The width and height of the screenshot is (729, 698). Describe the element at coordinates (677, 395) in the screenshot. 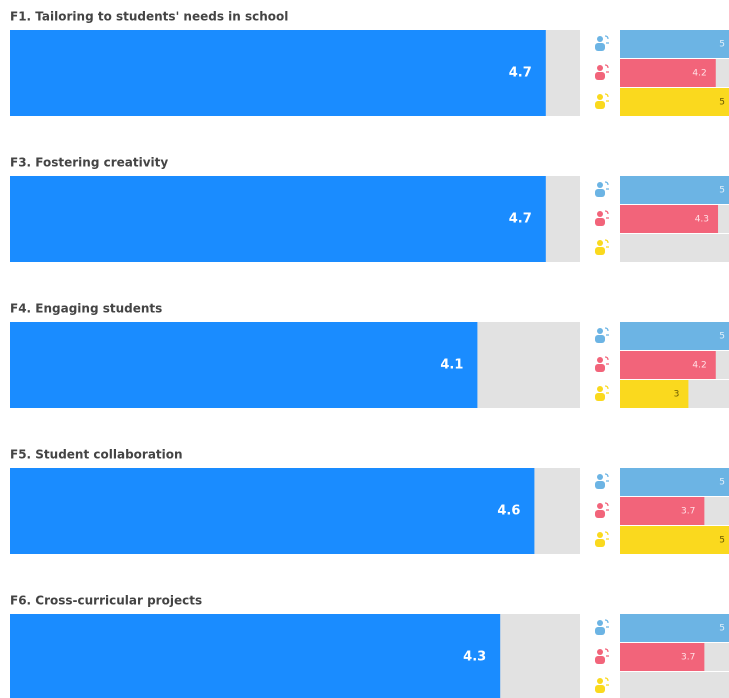

I see `small-bar-label: 3` at that location.